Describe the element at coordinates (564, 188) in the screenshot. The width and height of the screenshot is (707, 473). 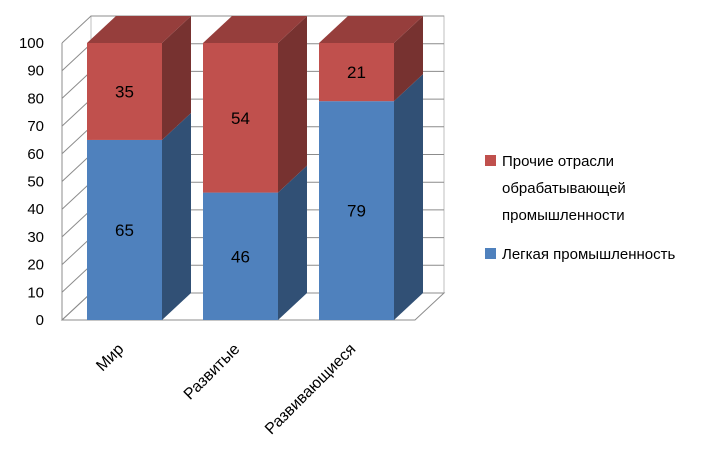
I see `legend-label: обрабатывающей` at that location.